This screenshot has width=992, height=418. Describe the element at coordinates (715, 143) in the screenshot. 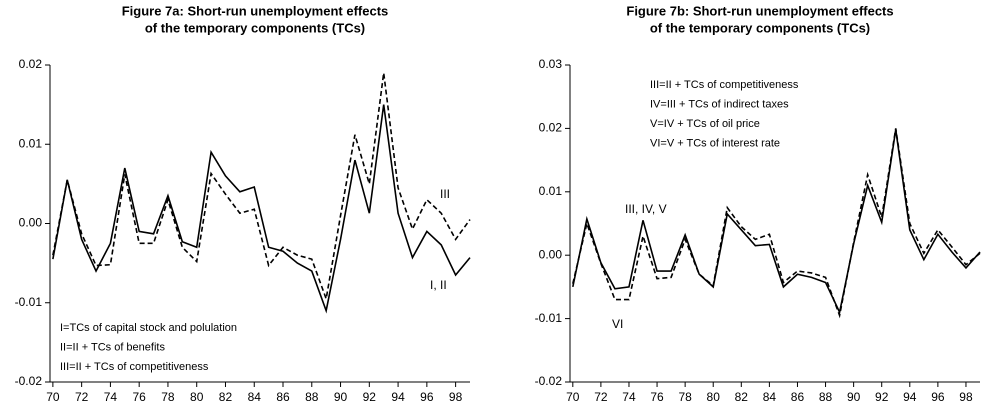

I see `annotation: VI=V + TCs of interest rate` at that location.